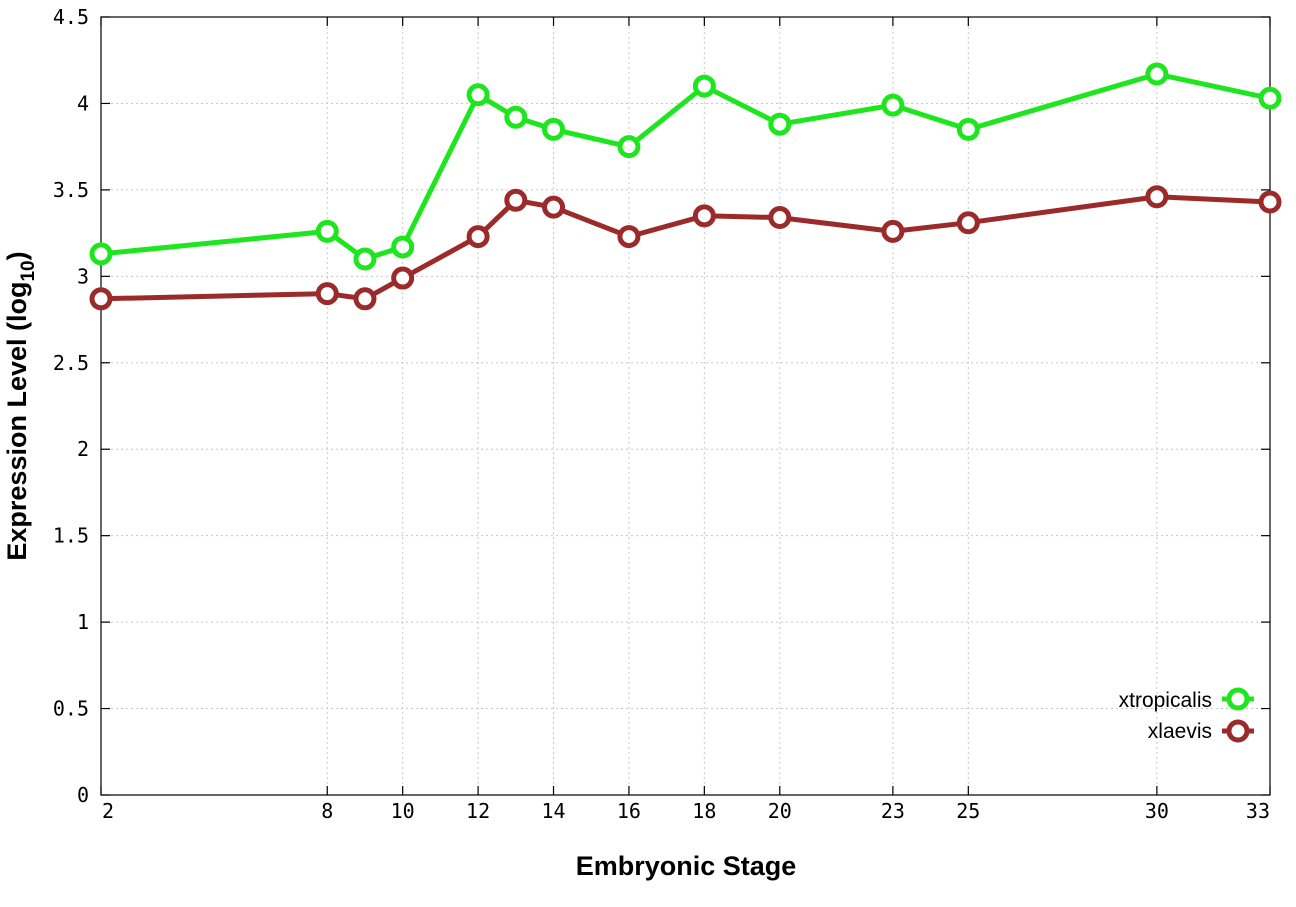 The width and height of the screenshot is (1296, 907). What do you see at coordinates (83, 795) in the screenshot?
I see `y-tick-label: 0` at bounding box center [83, 795].